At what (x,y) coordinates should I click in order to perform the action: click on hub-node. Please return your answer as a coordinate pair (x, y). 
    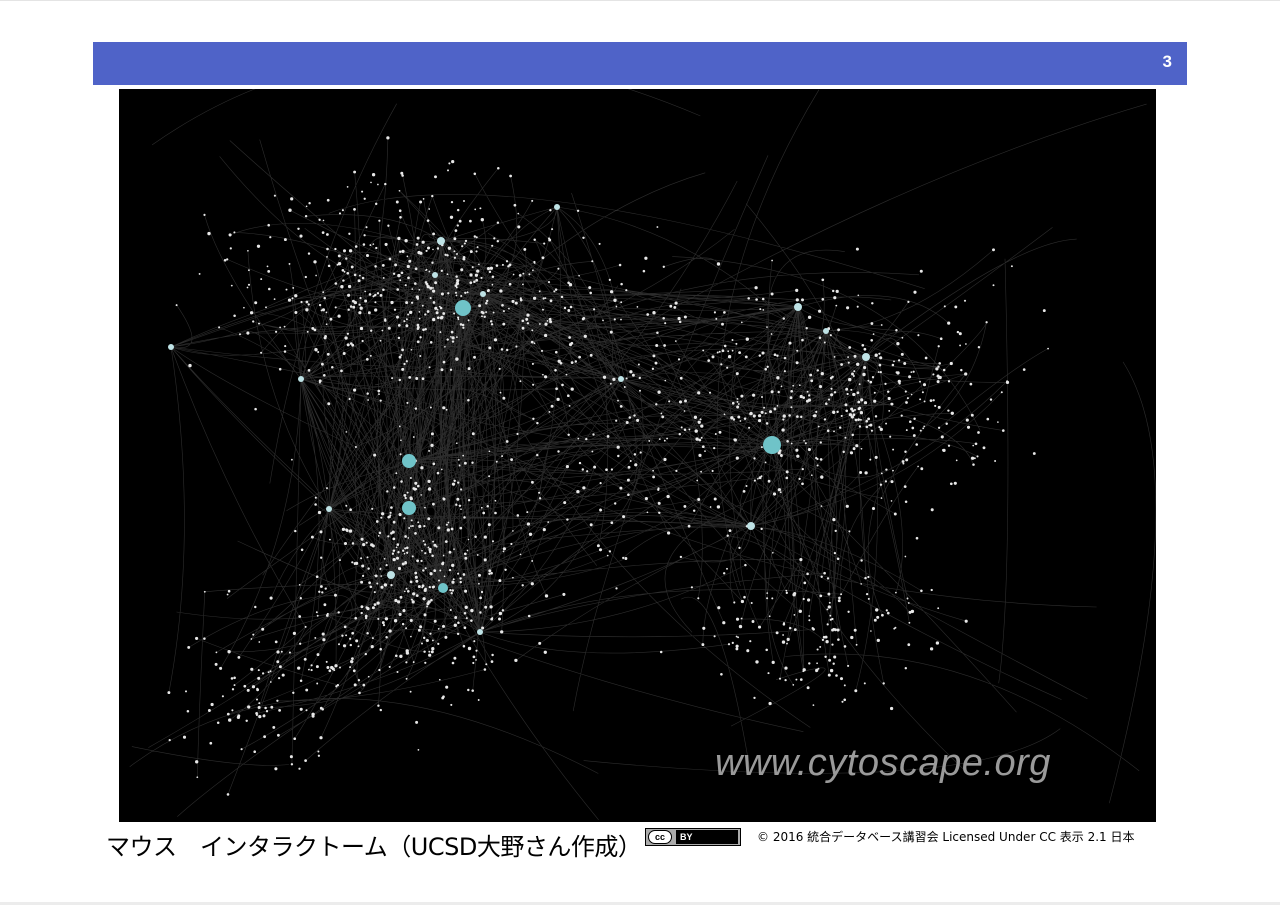
    Looking at the image, I should click on (463, 308).